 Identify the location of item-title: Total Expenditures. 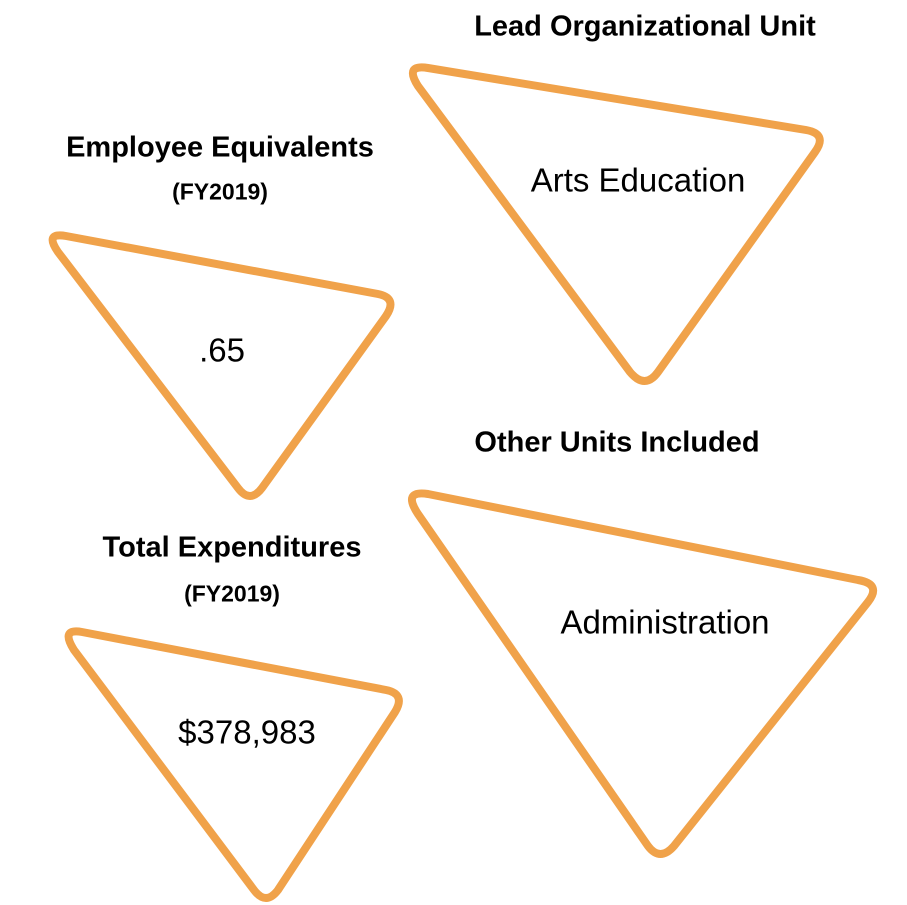
(232, 547).